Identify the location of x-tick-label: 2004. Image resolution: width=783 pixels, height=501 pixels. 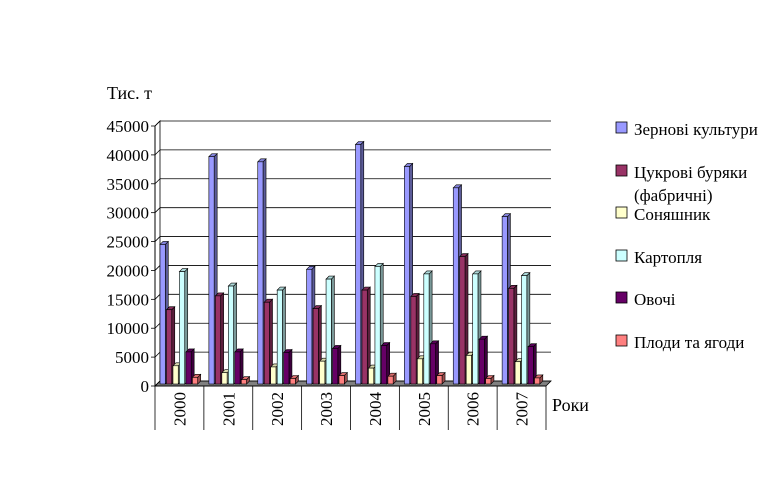
(375, 409).